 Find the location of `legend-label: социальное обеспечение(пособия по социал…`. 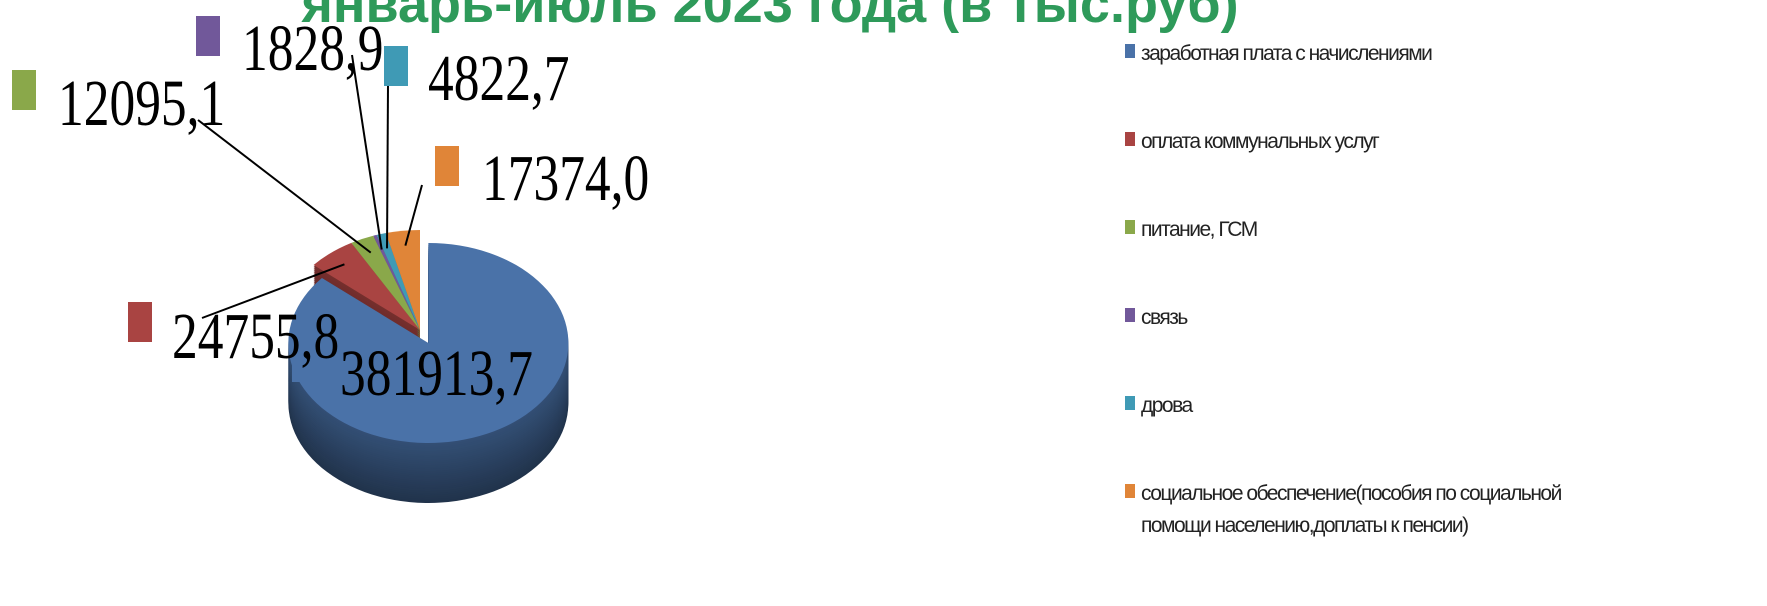

legend-label: социальное обеспечение(пособия по социал… is located at coordinates (1351, 509).